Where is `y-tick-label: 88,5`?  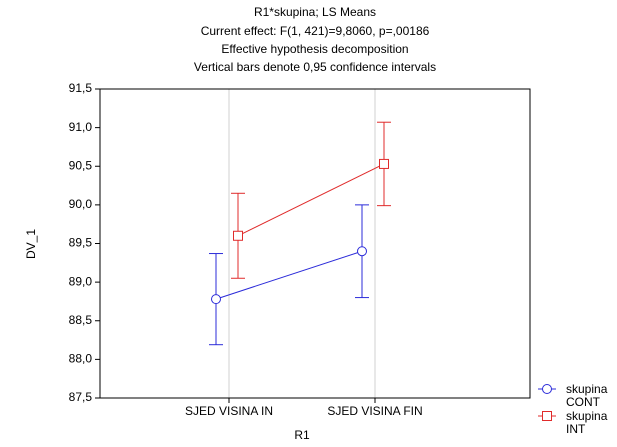
y-tick-label: 88,5 is located at coordinates (81, 320).